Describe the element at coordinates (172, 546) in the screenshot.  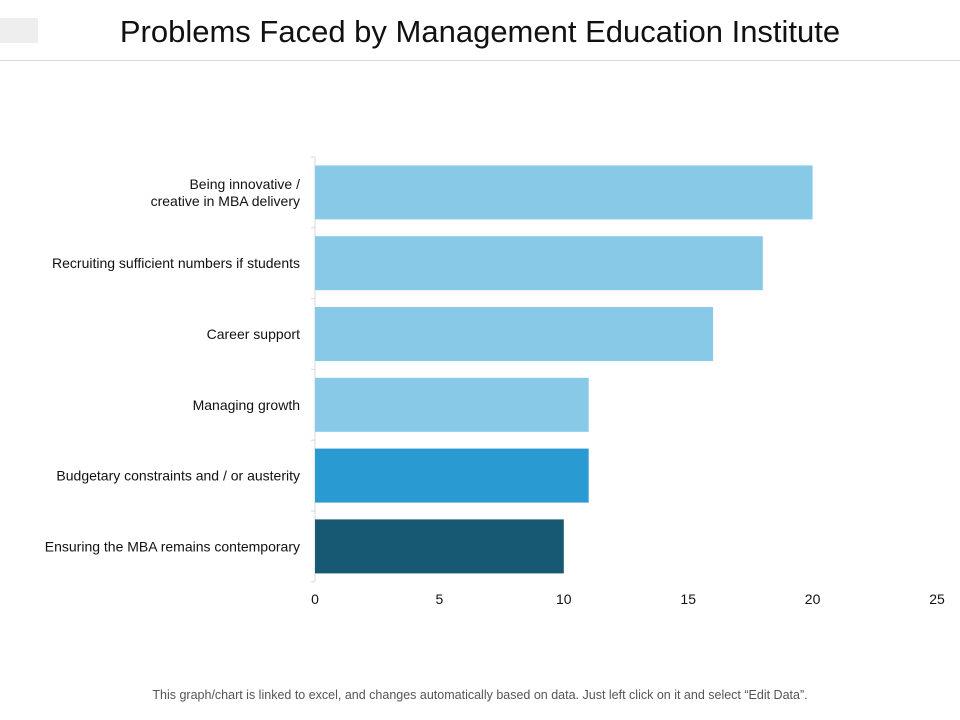
I see `category-label: Ensuring the MBA remains contemporary` at that location.